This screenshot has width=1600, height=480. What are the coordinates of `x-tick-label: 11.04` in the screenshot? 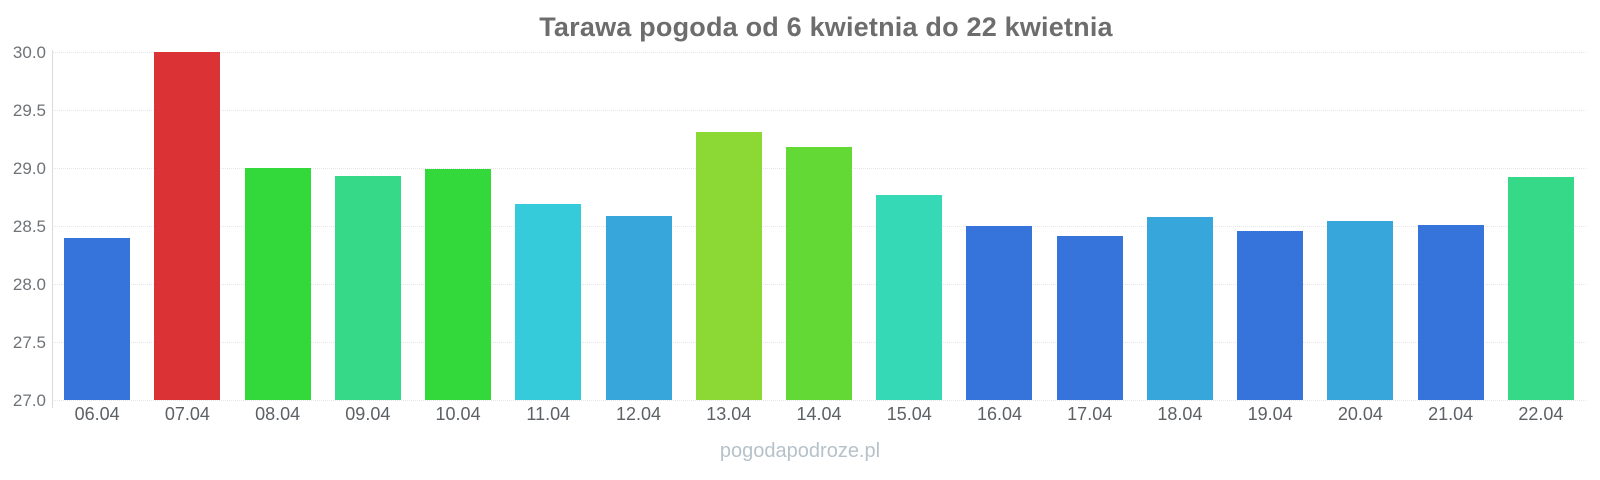 It's located at (548, 414).